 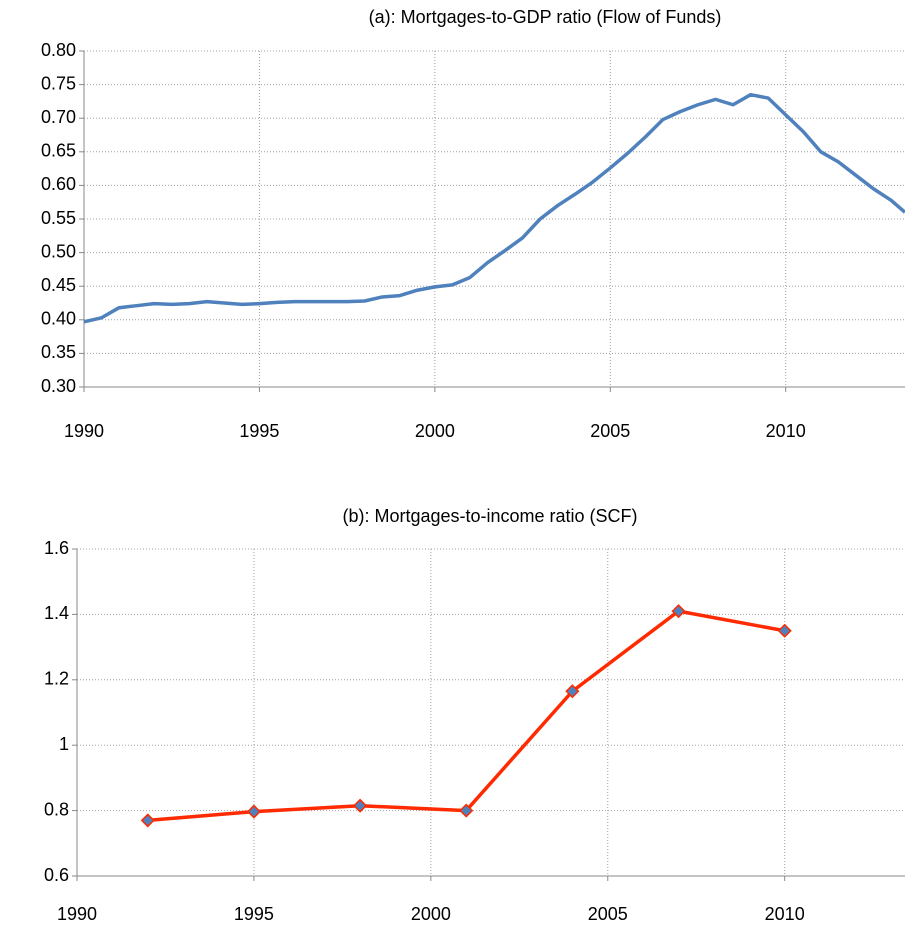 I want to click on y-tick-label: 0.35, so click(x=58, y=352).